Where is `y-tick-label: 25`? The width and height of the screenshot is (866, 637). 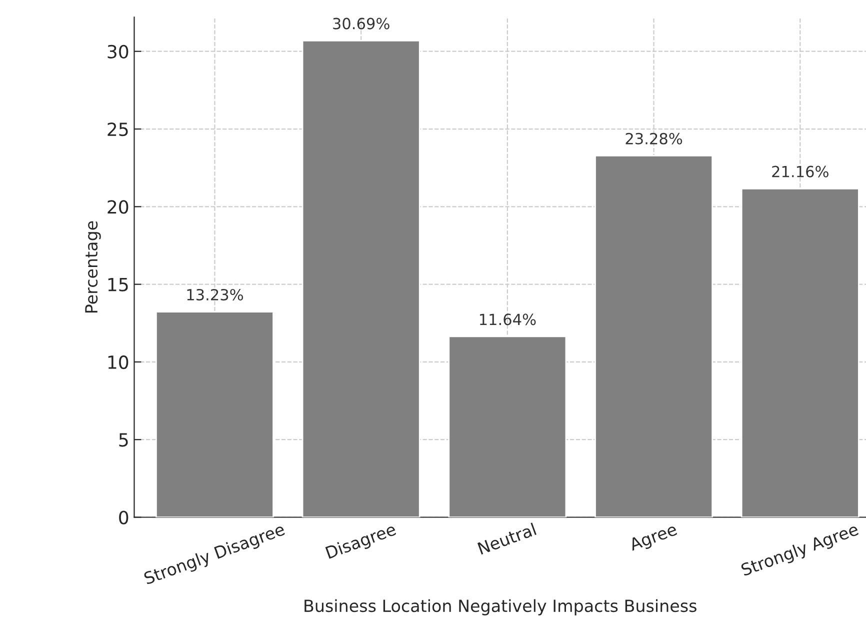 y-tick-label: 25 is located at coordinates (118, 129).